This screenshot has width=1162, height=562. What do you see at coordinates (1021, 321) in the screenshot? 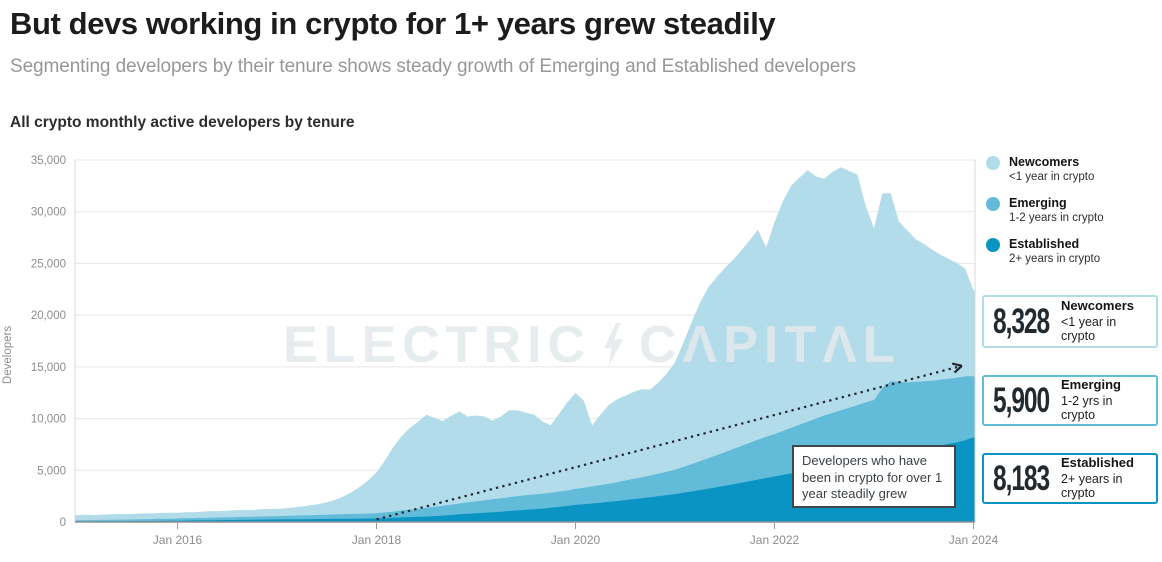
I see `stat-value: 8,328` at bounding box center [1021, 321].